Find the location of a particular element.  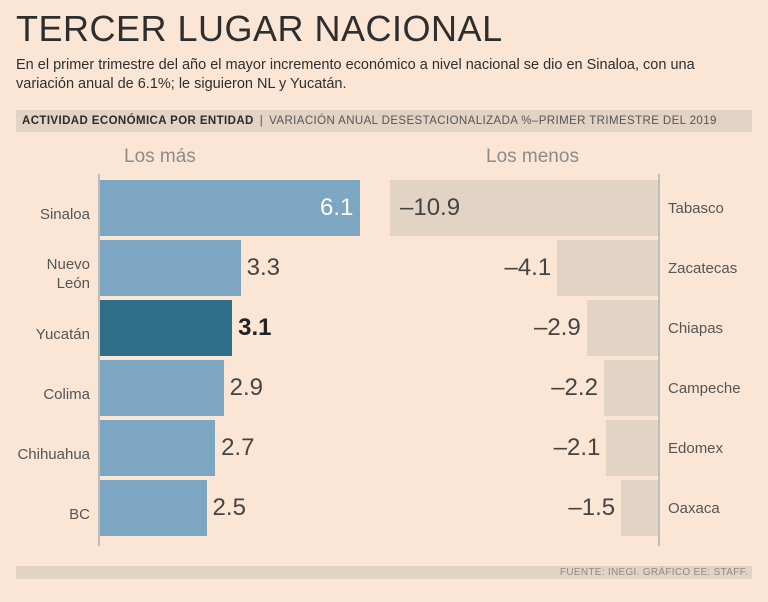

bar-campeche is located at coordinates (630, 388).